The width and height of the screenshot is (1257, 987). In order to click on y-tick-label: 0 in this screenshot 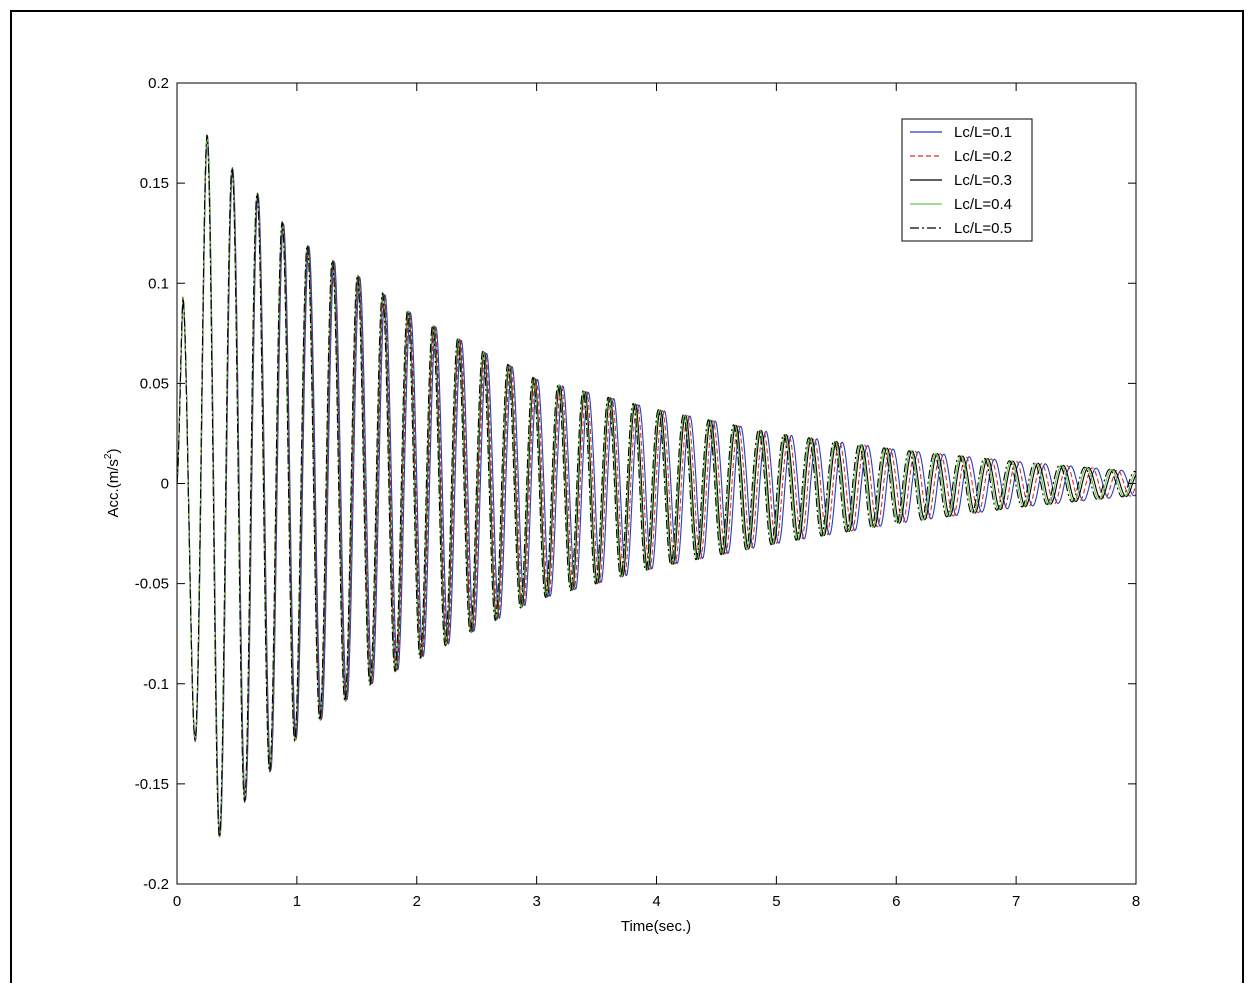, I will do `click(165, 484)`.